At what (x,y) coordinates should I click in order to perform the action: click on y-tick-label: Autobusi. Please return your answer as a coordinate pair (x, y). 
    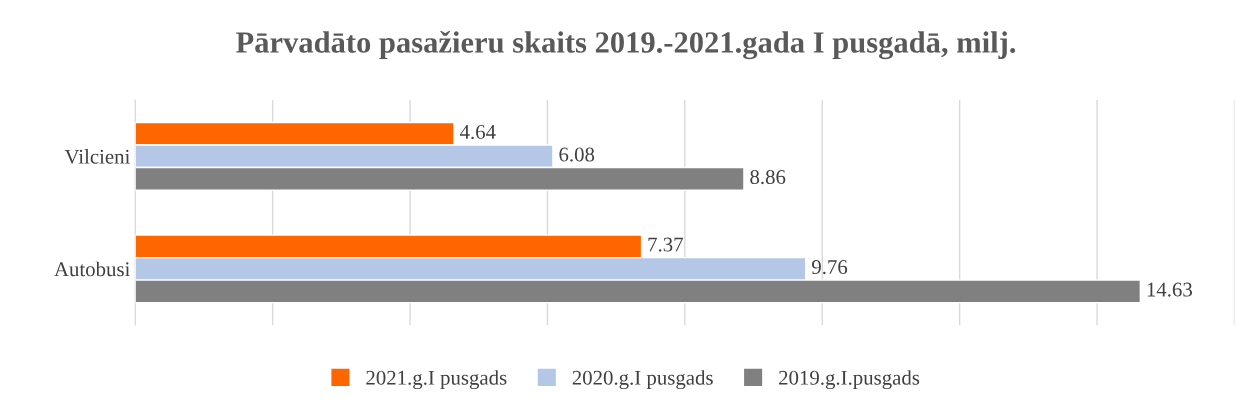
    Looking at the image, I should click on (92, 269).